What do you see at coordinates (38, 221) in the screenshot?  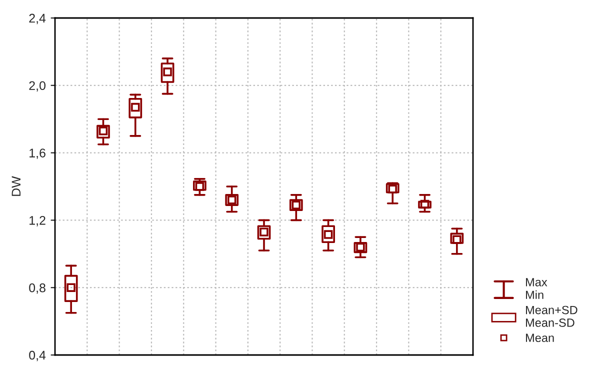 I see `y-tick-label: 1,2` at bounding box center [38, 221].